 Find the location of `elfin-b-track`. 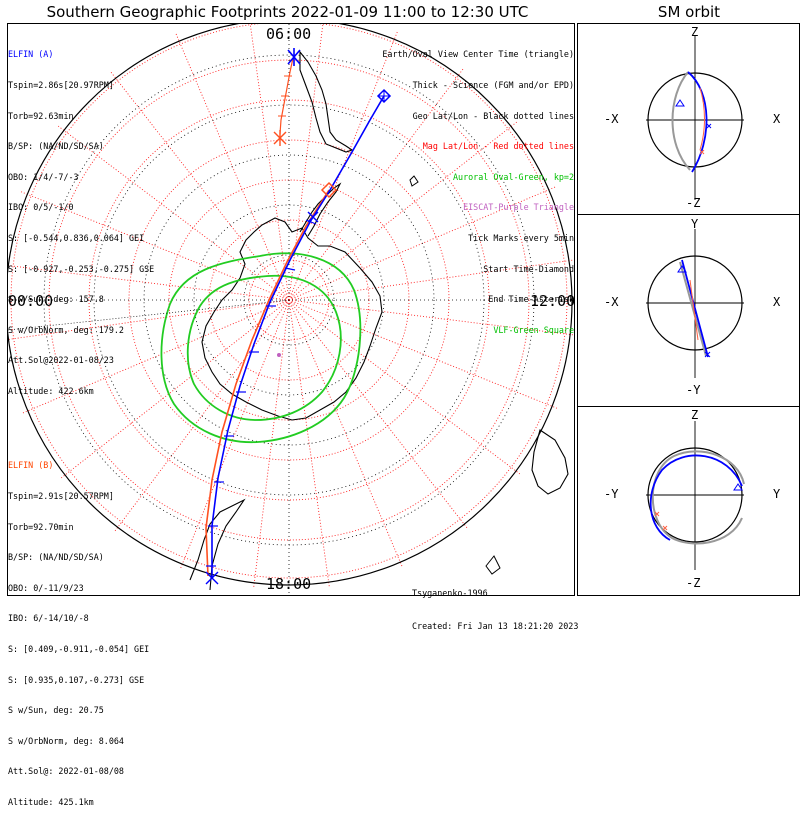

elfin-b-track is located at coordinates (267, 383).